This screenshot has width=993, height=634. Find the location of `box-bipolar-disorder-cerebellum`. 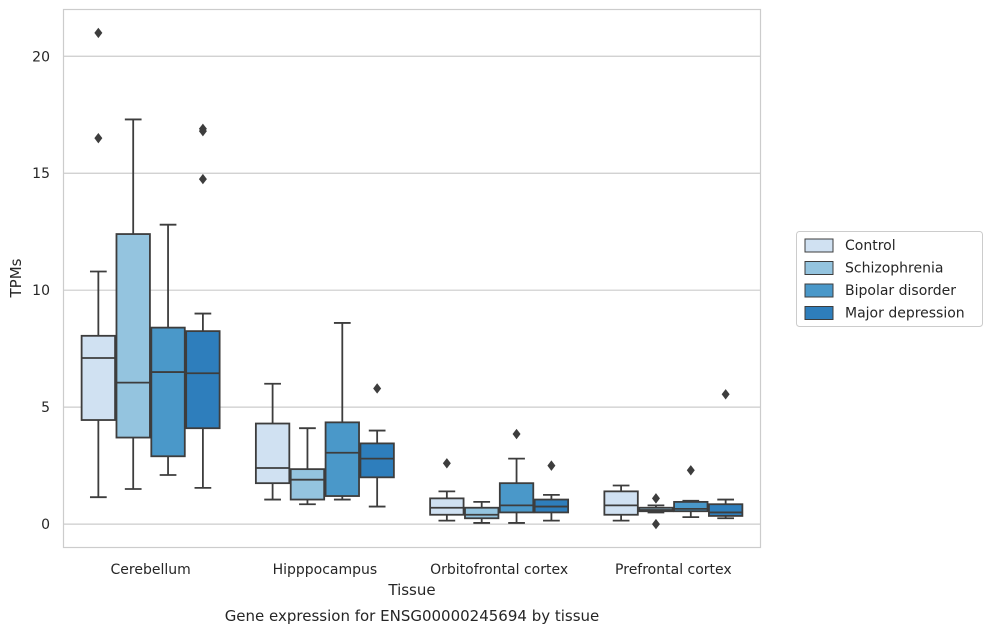

box-bipolar-disorder-cerebellum is located at coordinates (168, 349).